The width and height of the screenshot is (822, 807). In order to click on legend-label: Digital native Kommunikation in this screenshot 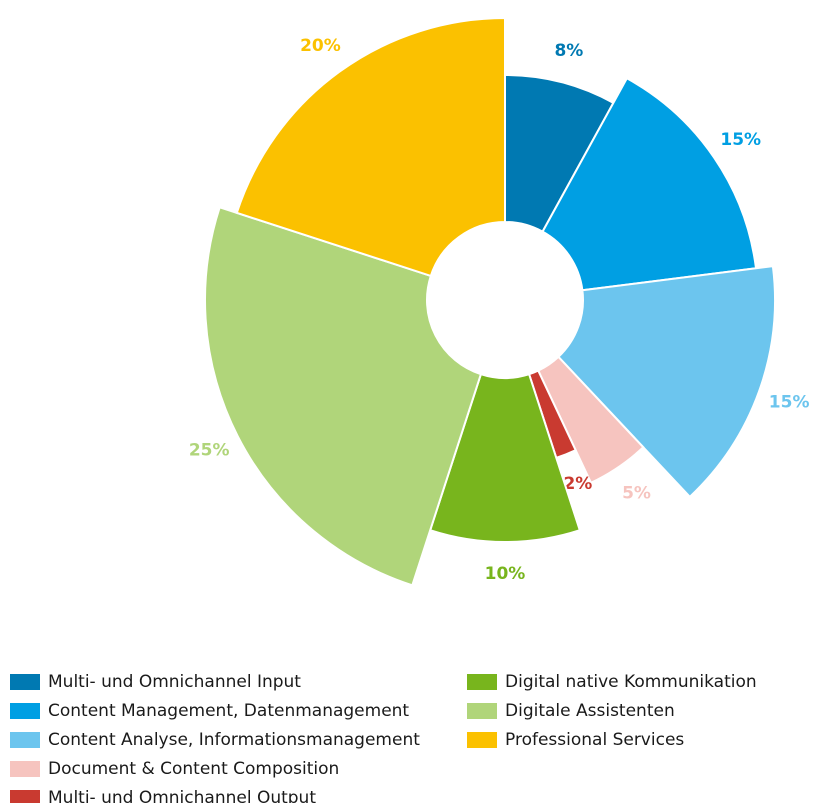, I will do `click(631, 682)`.